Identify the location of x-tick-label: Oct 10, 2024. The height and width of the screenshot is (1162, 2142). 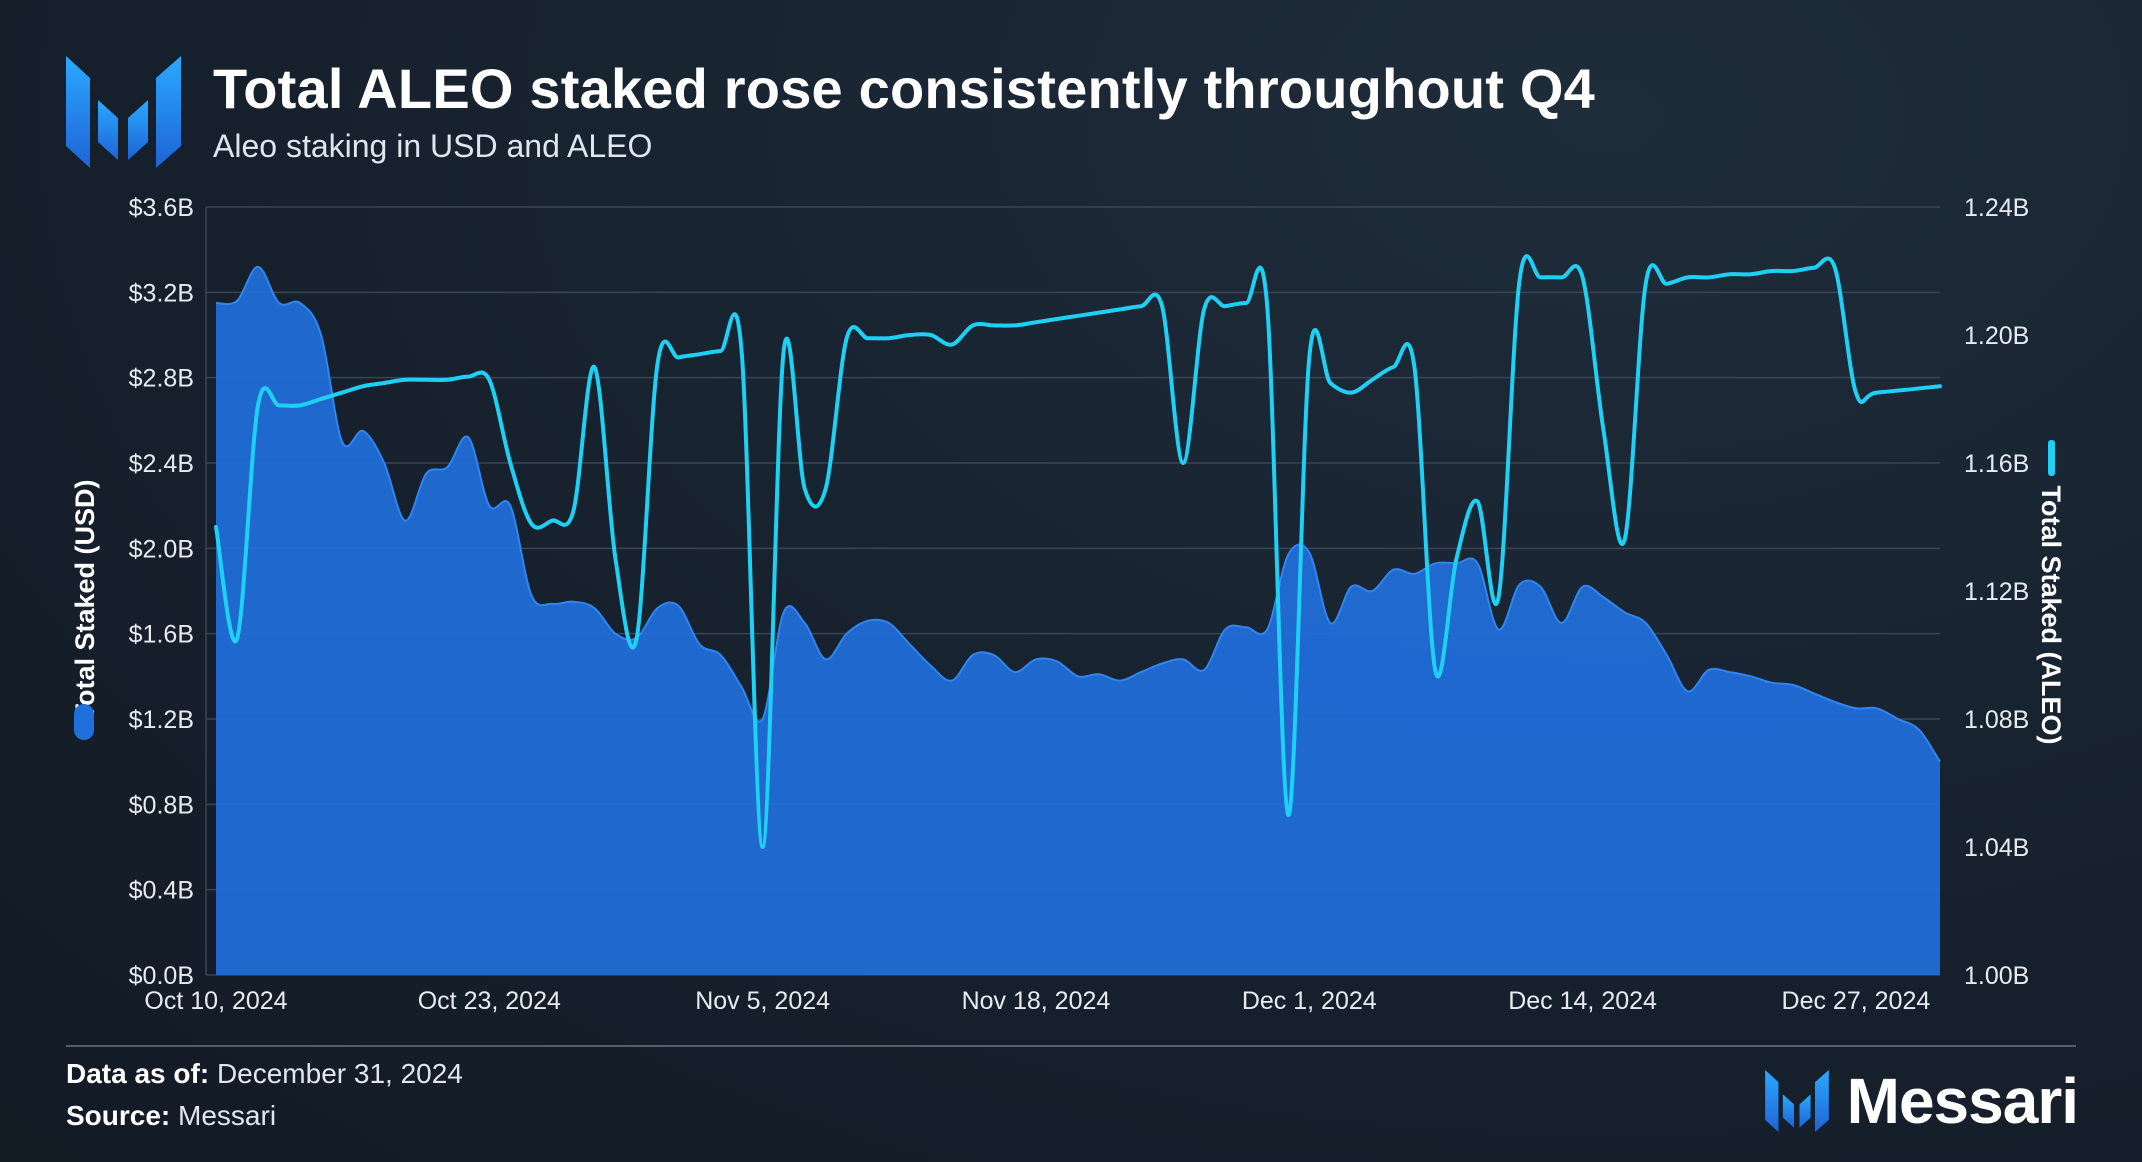
(215, 1001).